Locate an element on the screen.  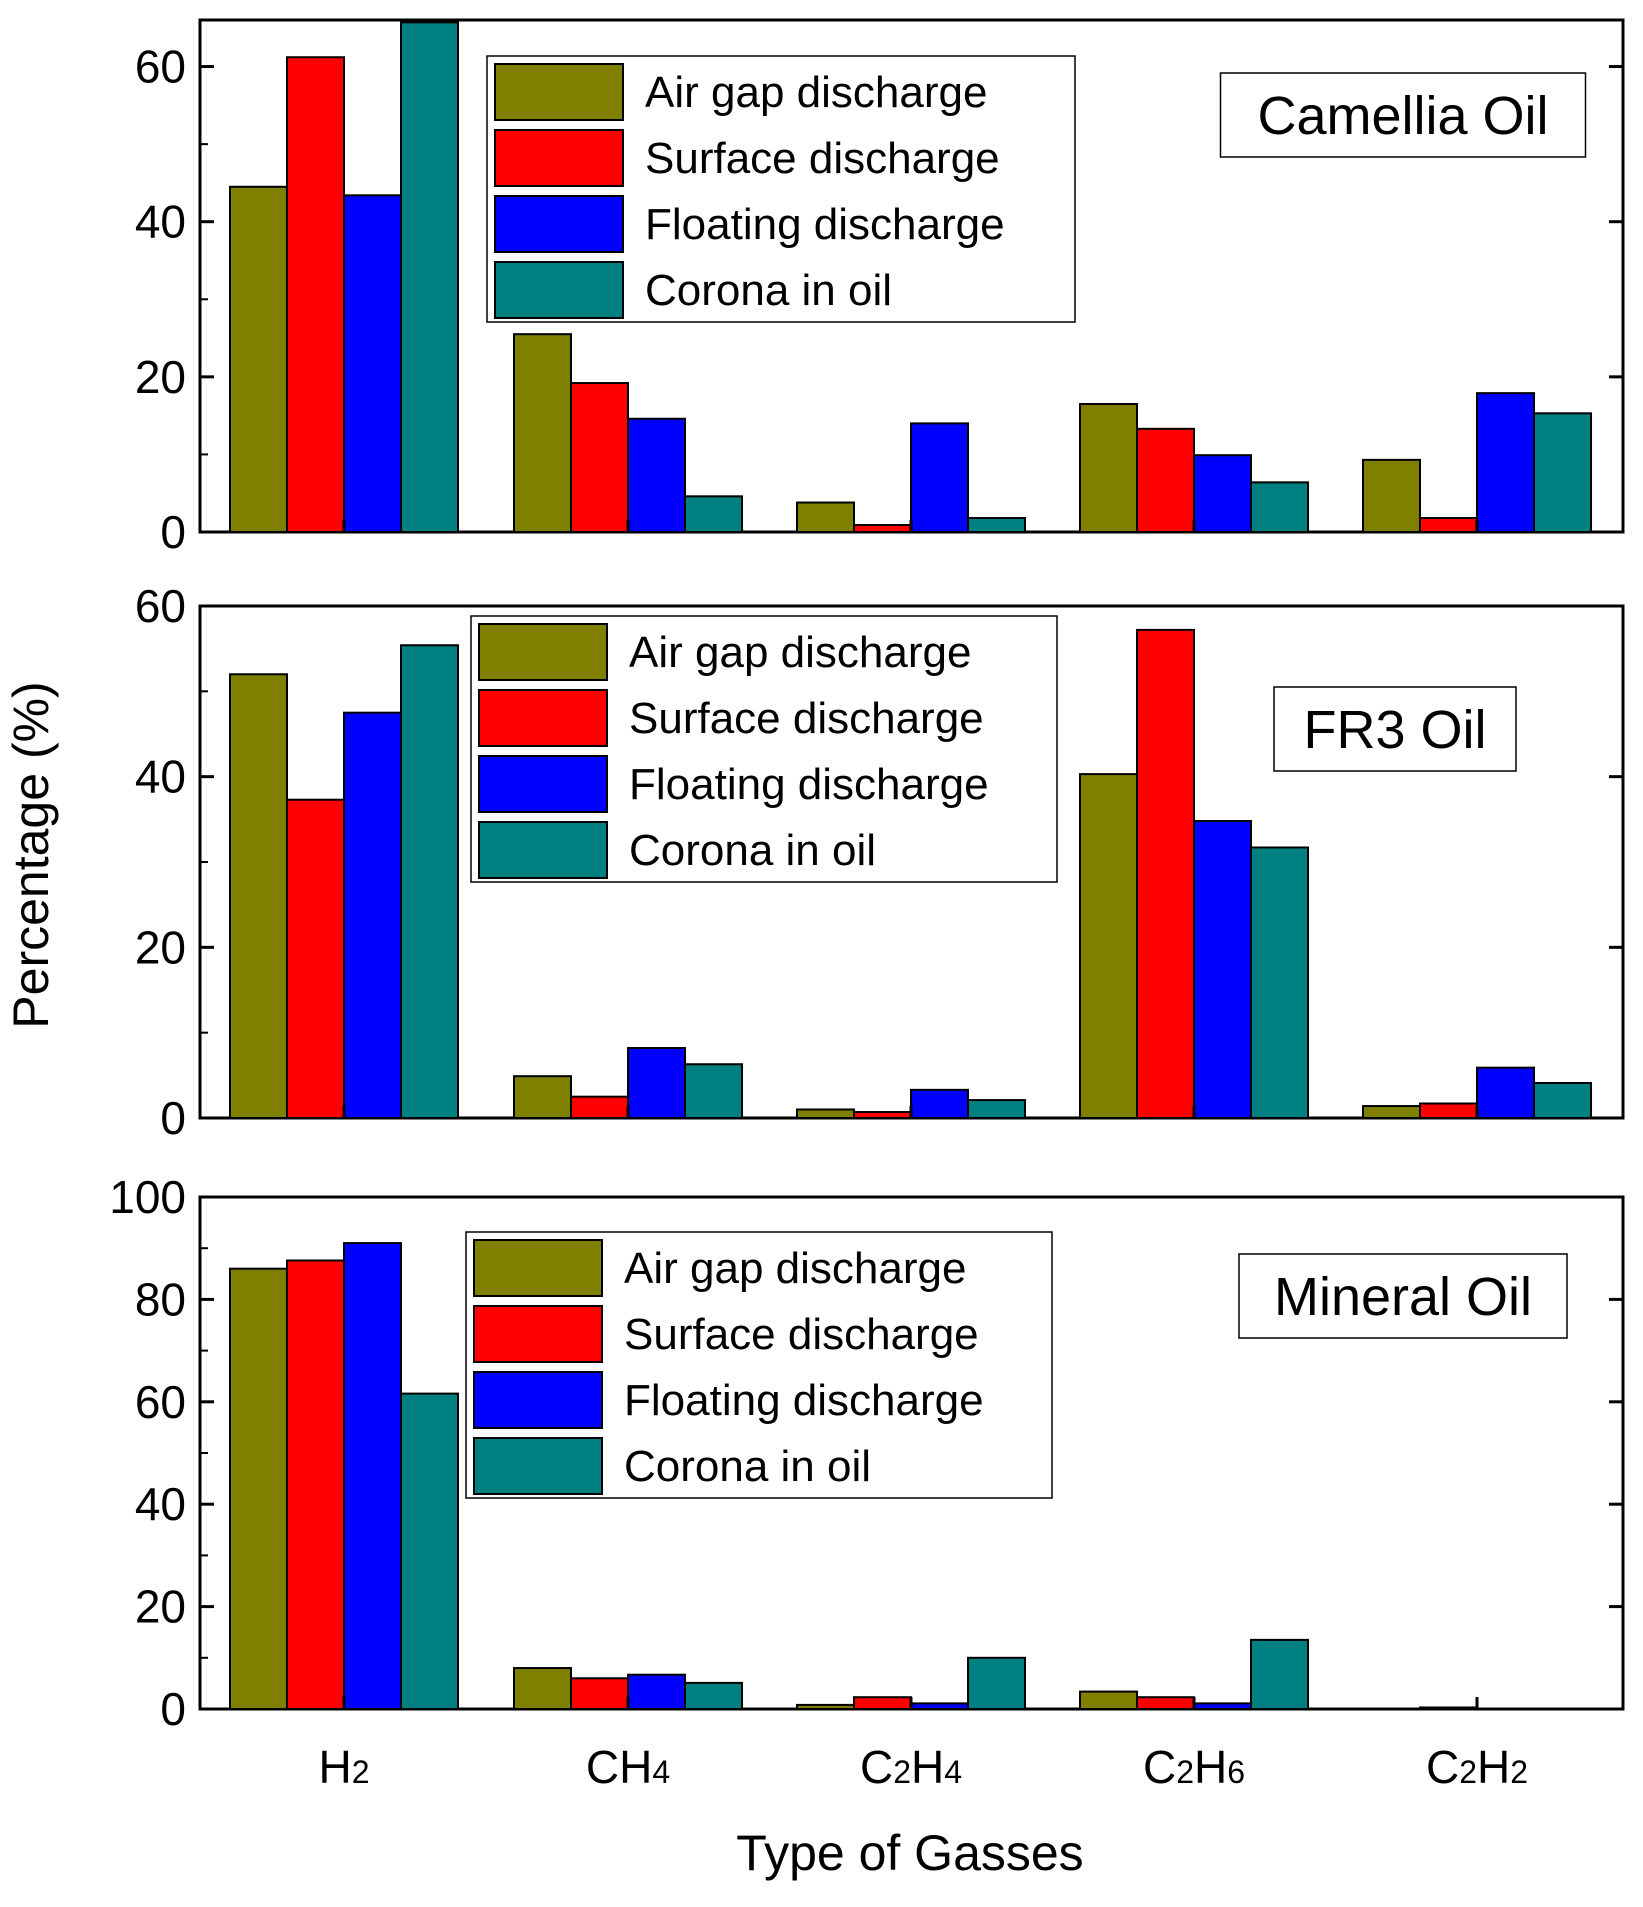
panel-title: Mineral Oil is located at coordinates (1403, 1297).